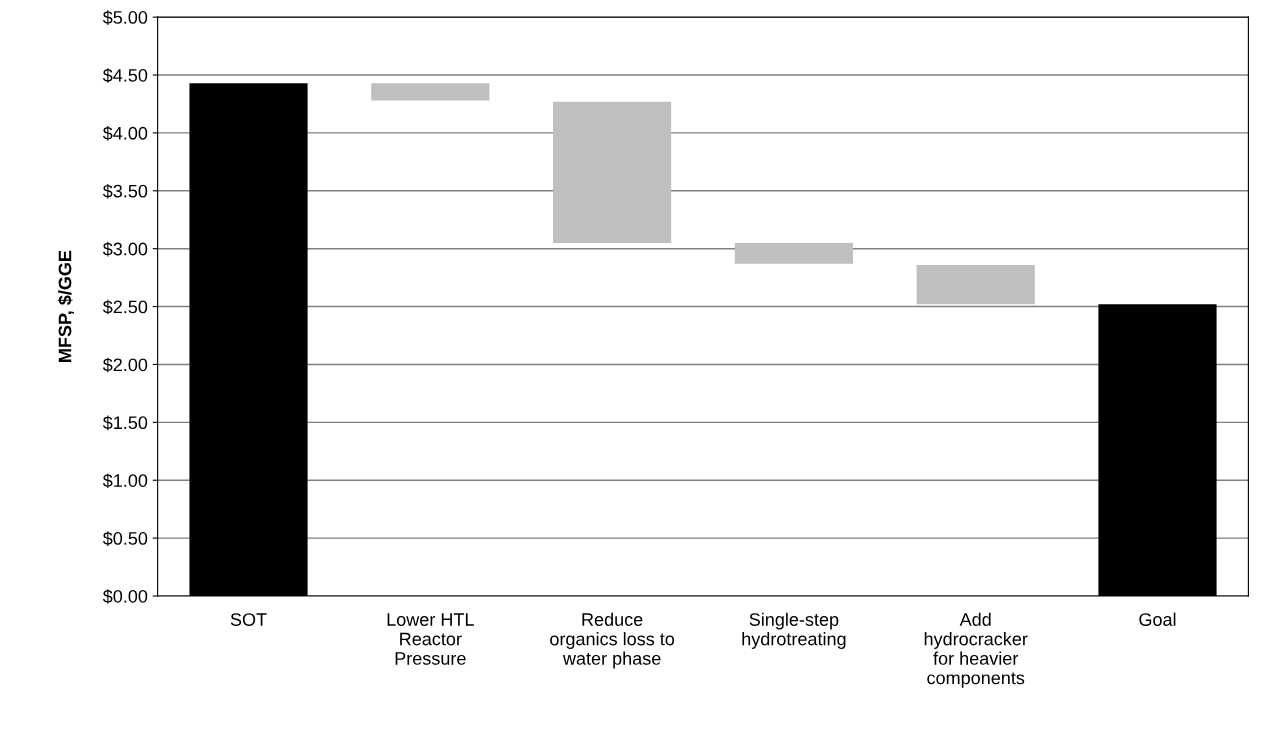 The width and height of the screenshot is (1261, 745). Describe the element at coordinates (794, 630) in the screenshot. I see `x-tick-label: Single-step hydrotreating` at that location.